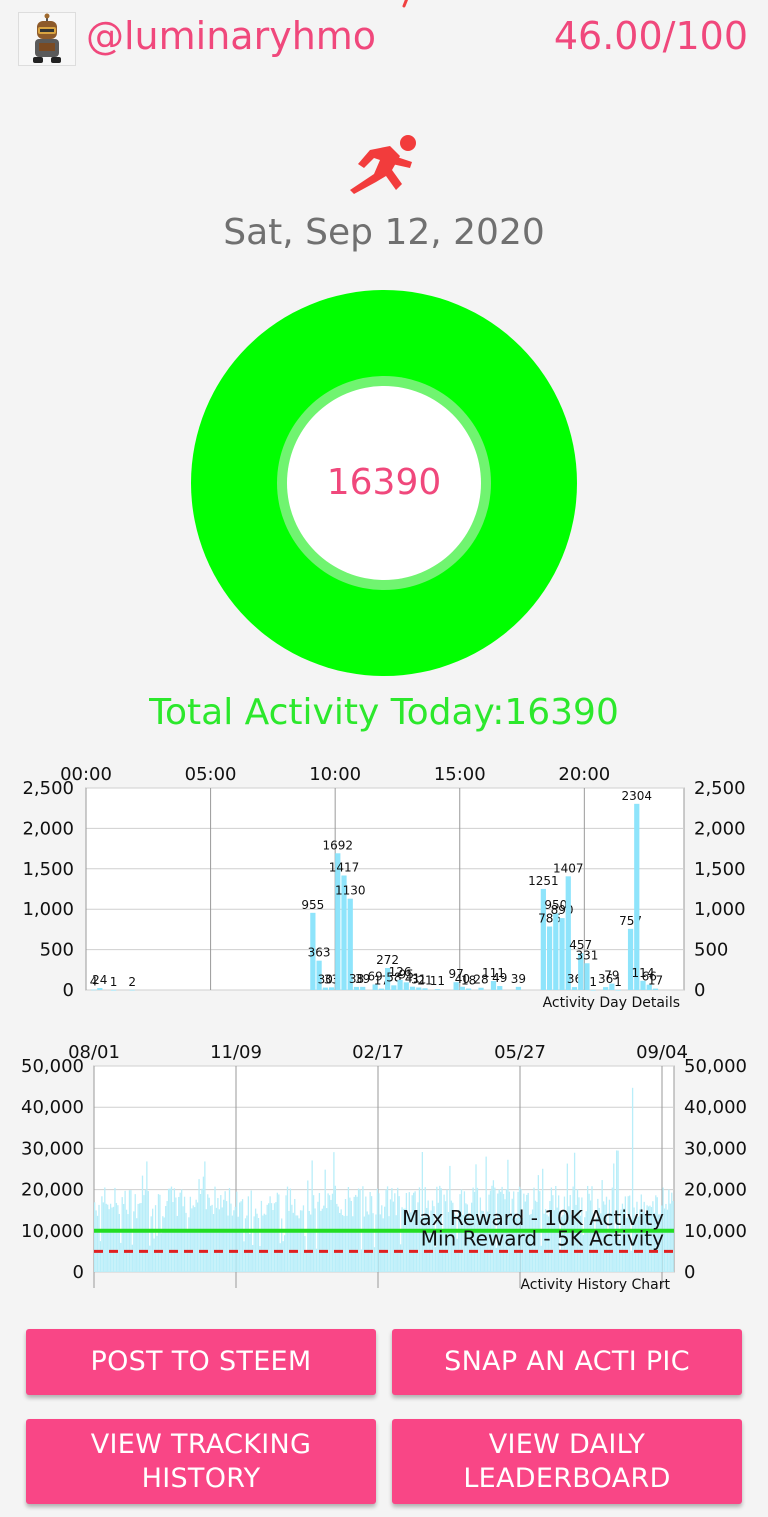  What do you see at coordinates (201, 1461) in the screenshot?
I see `view-tracking-history-button: VIEW TRACKING HISTORY` at bounding box center [201, 1461].